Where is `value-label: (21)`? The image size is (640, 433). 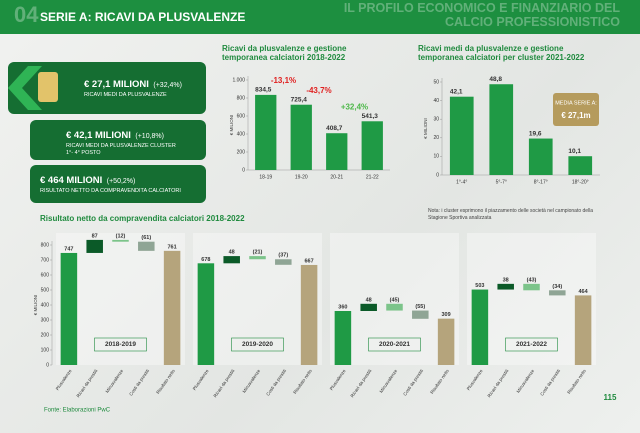 value-label: (21) is located at coordinates (258, 253).